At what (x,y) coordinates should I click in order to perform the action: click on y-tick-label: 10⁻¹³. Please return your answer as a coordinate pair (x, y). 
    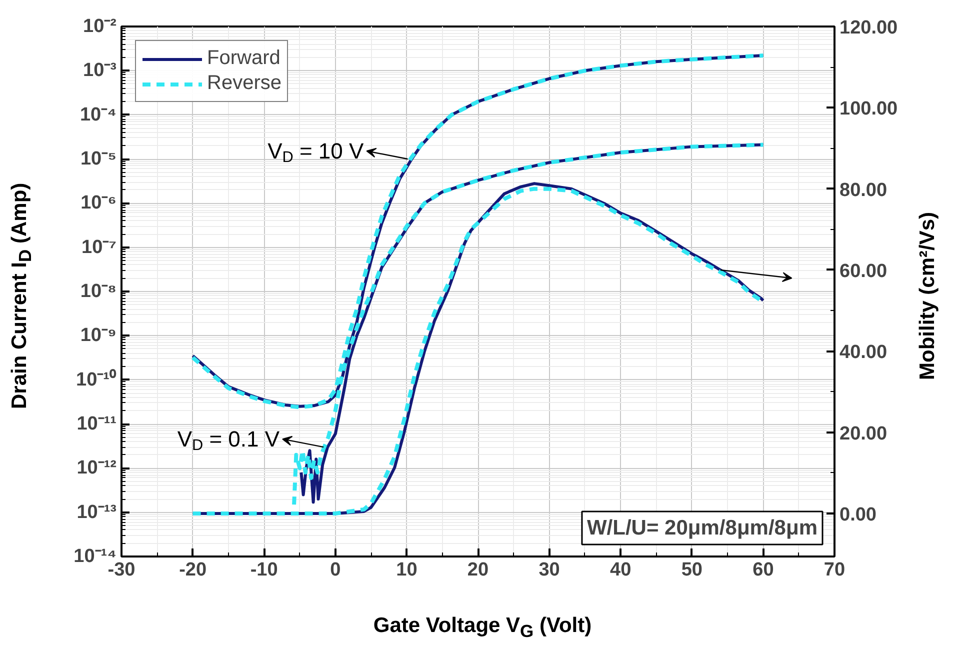
    Looking at the image, I should click on (96, 512).